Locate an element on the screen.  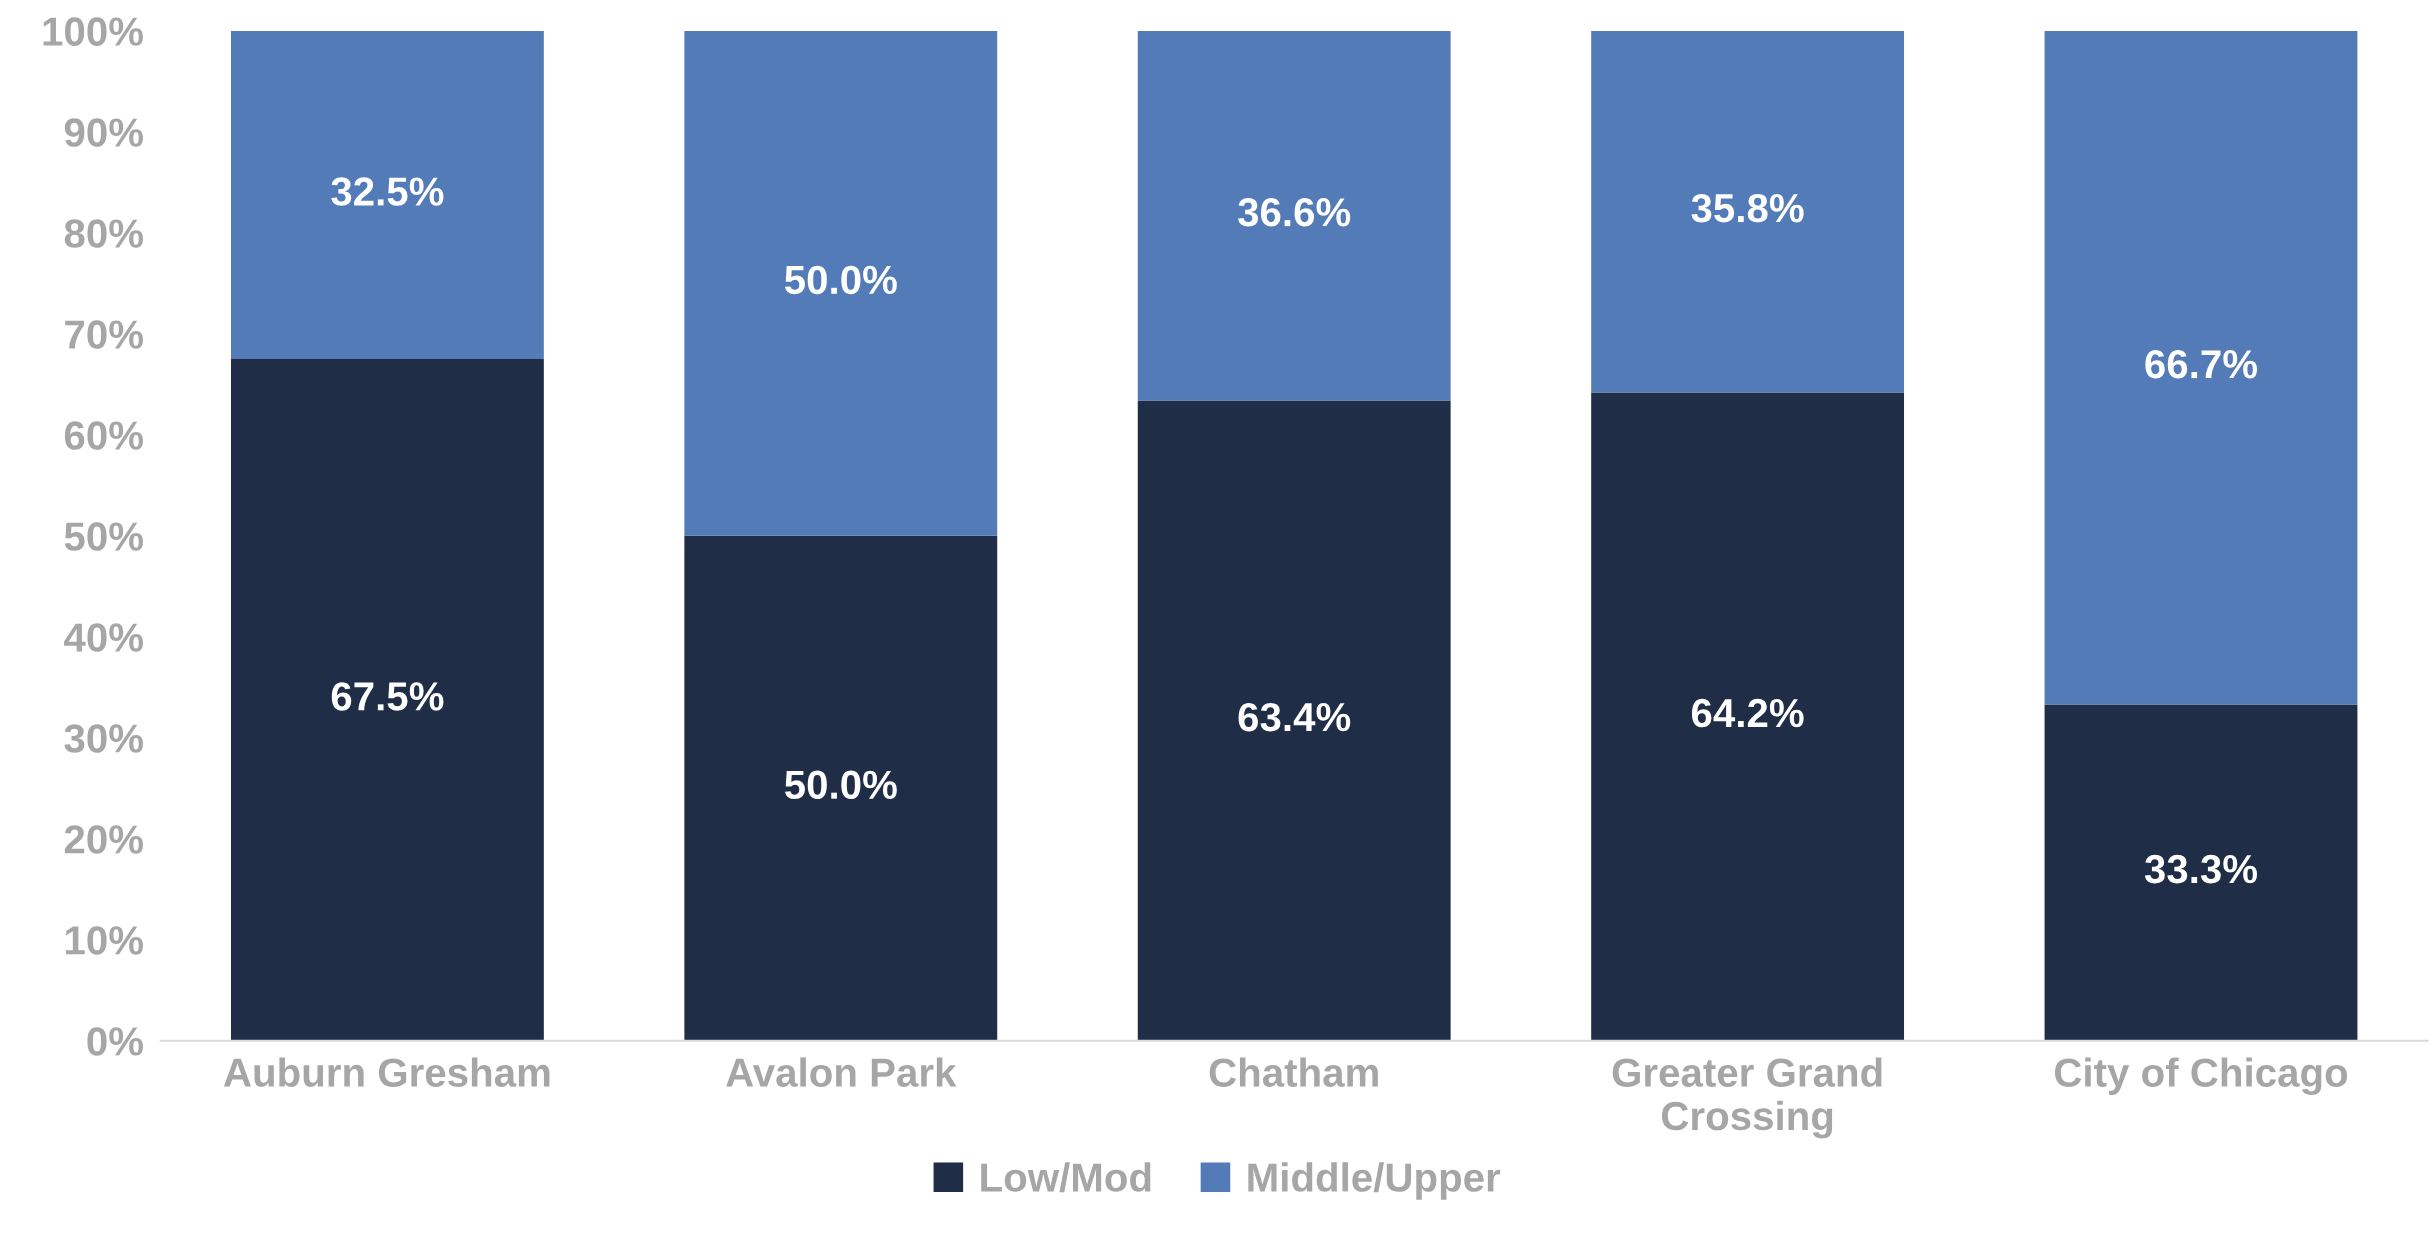
data-label: 36.6% is located at coordinates (1294, 212).